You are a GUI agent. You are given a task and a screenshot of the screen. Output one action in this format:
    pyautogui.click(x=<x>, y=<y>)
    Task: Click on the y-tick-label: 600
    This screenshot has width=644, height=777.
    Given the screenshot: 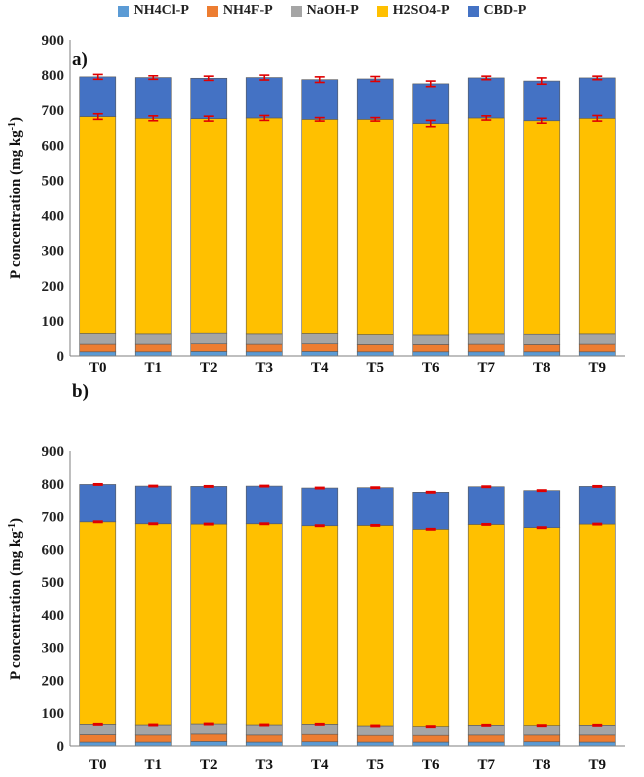 What is the action you would take?
    pyautogui.click(x=53, y=146)
    